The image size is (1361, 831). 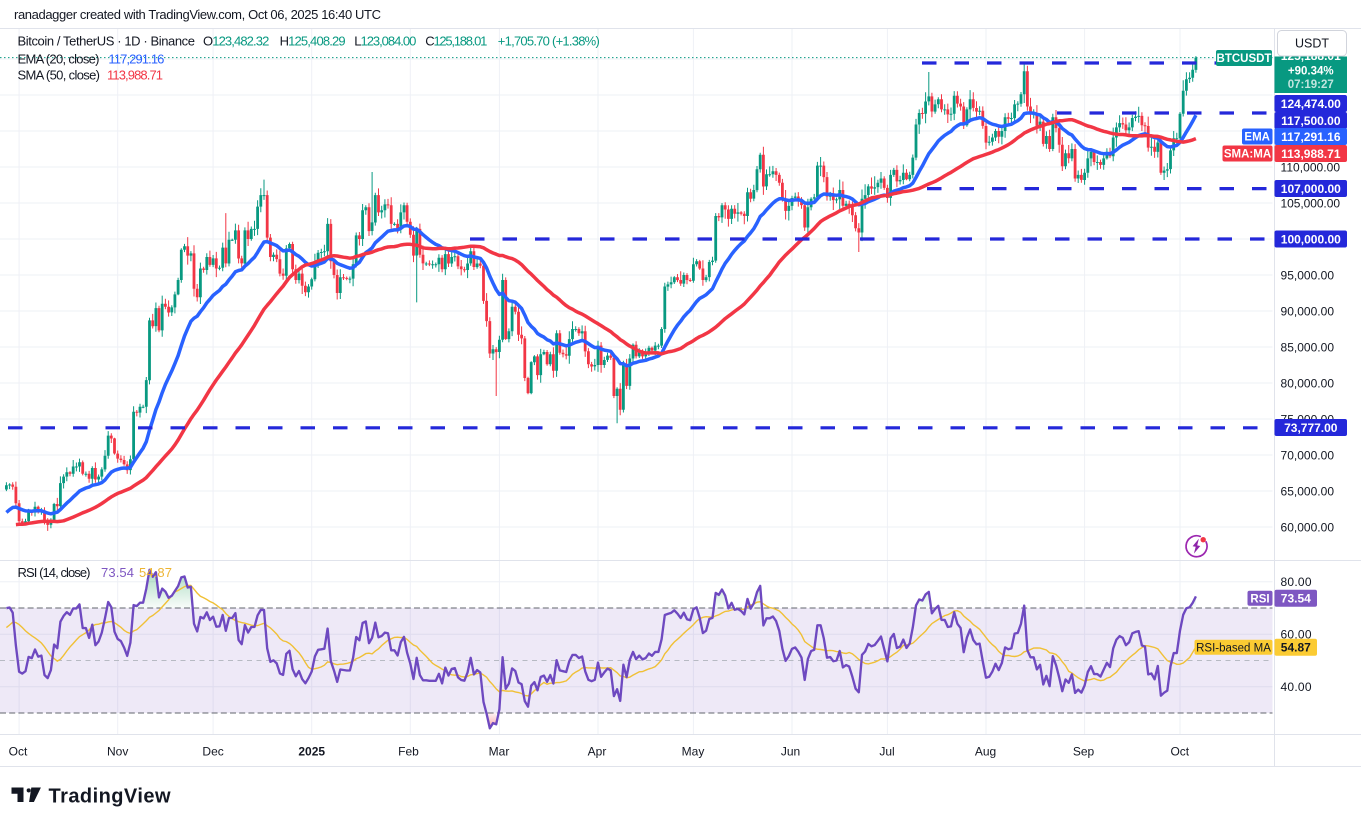 What do you see at coordinates (1308, 455) in the screenshot?
I see `svg-text: 70,000.00` at bounding box center [1308, 455].